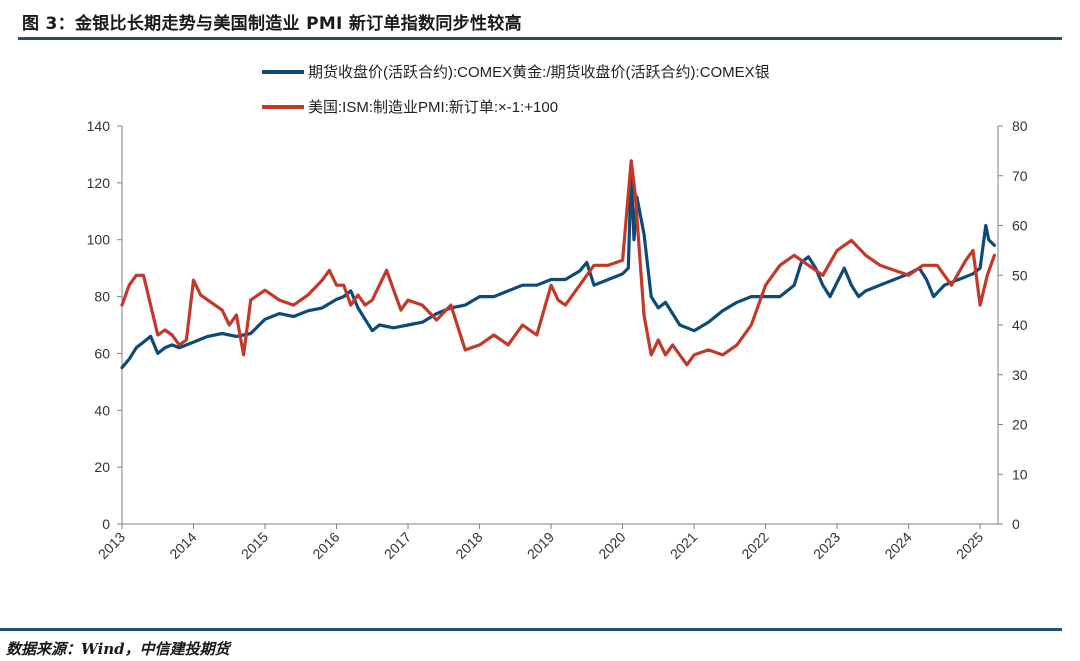 This screenshot has width=1080, height=661. What do you see at coordinates (540, 38) in the screenshot?
I see `top-rule` at bounding box center [540, 38].